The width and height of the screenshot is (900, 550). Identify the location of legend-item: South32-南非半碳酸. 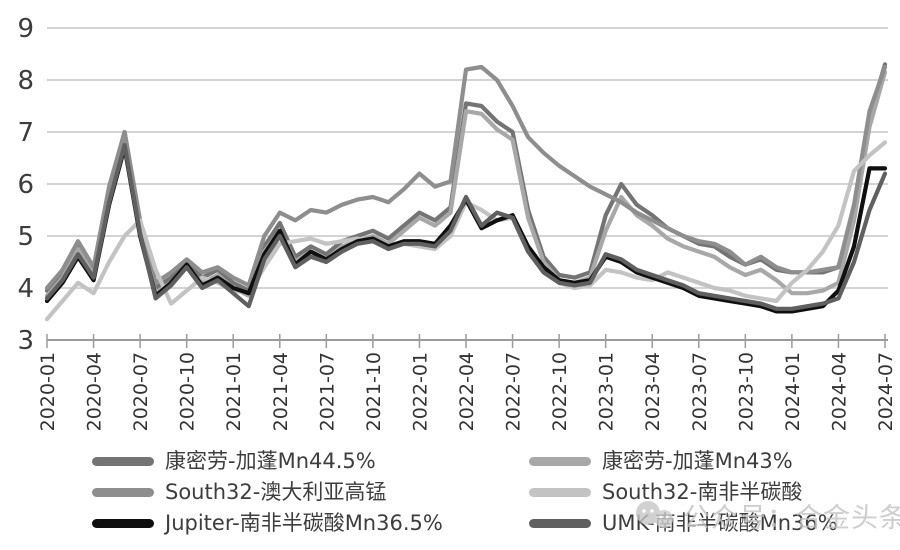
(683, 492).